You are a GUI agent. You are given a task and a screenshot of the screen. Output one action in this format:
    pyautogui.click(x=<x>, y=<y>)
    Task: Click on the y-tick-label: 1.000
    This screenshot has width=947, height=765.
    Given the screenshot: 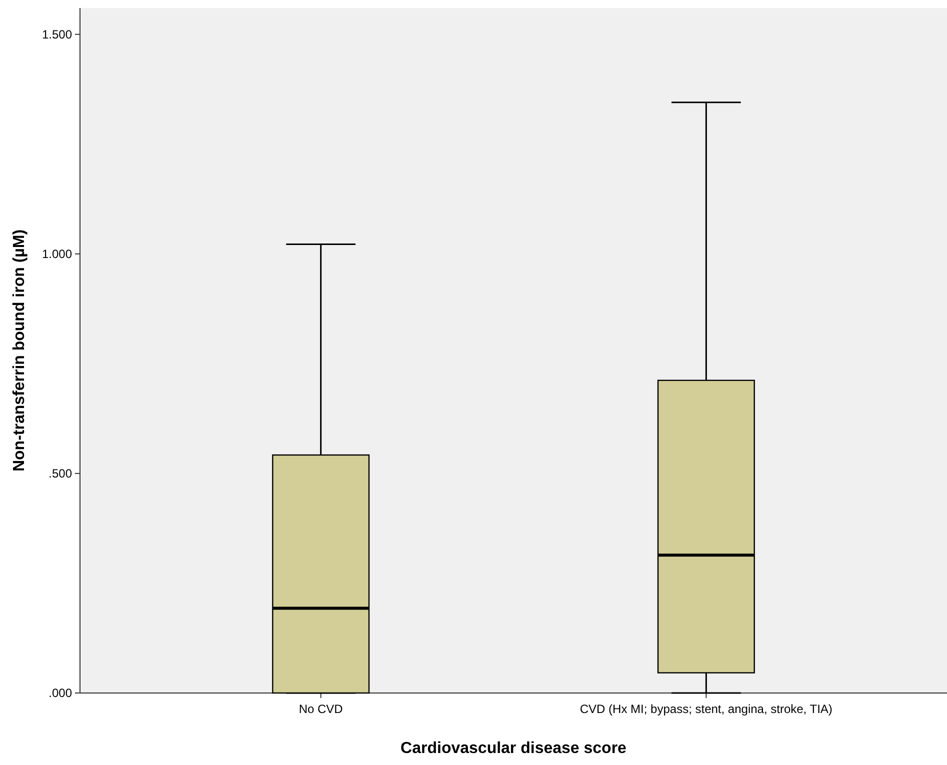 What is the action you would take?
    pyautogui.click(x=57, y=254)
    